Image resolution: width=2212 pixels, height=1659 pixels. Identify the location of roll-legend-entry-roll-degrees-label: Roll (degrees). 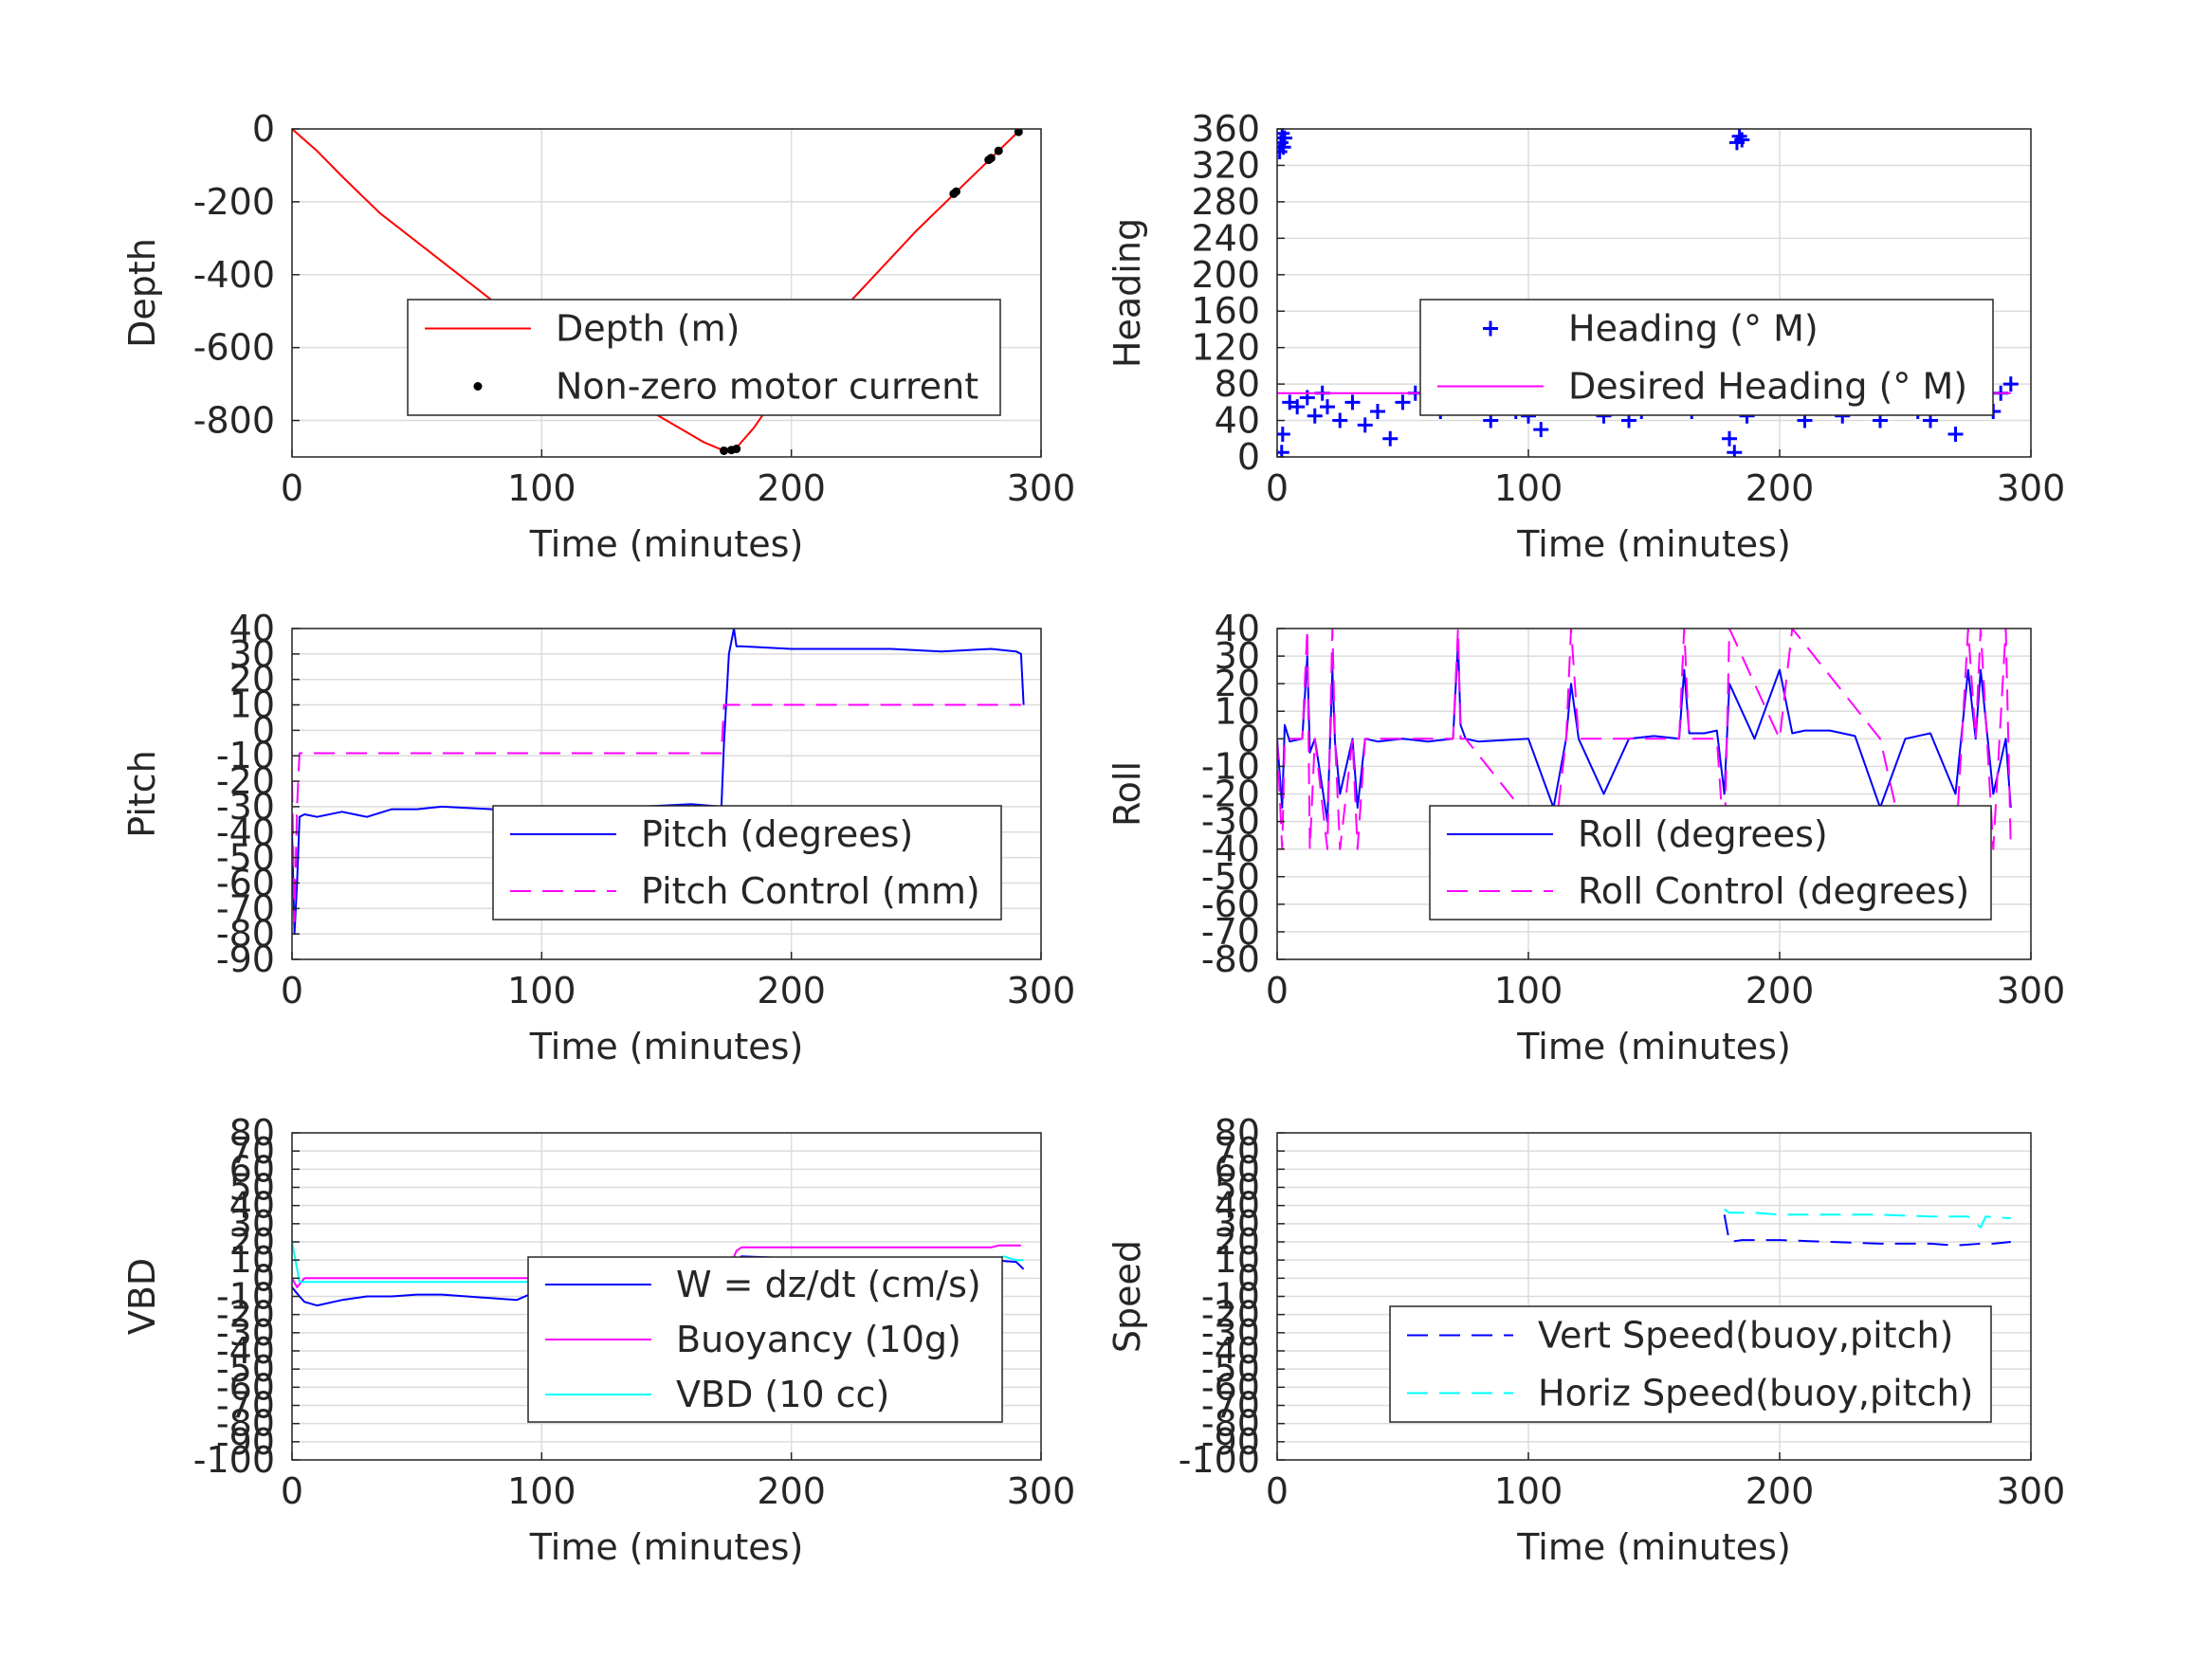
(1703, 834).